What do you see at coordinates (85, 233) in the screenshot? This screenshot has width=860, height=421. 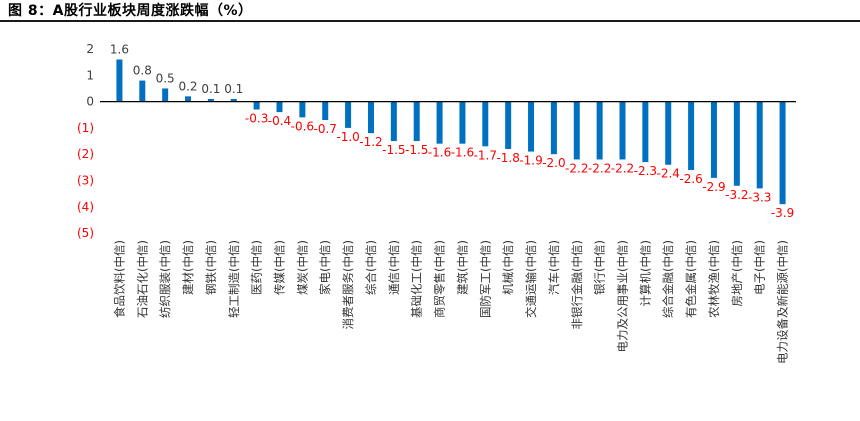 I see `y-tick-label: (5)` at bounding box center [85, 233].